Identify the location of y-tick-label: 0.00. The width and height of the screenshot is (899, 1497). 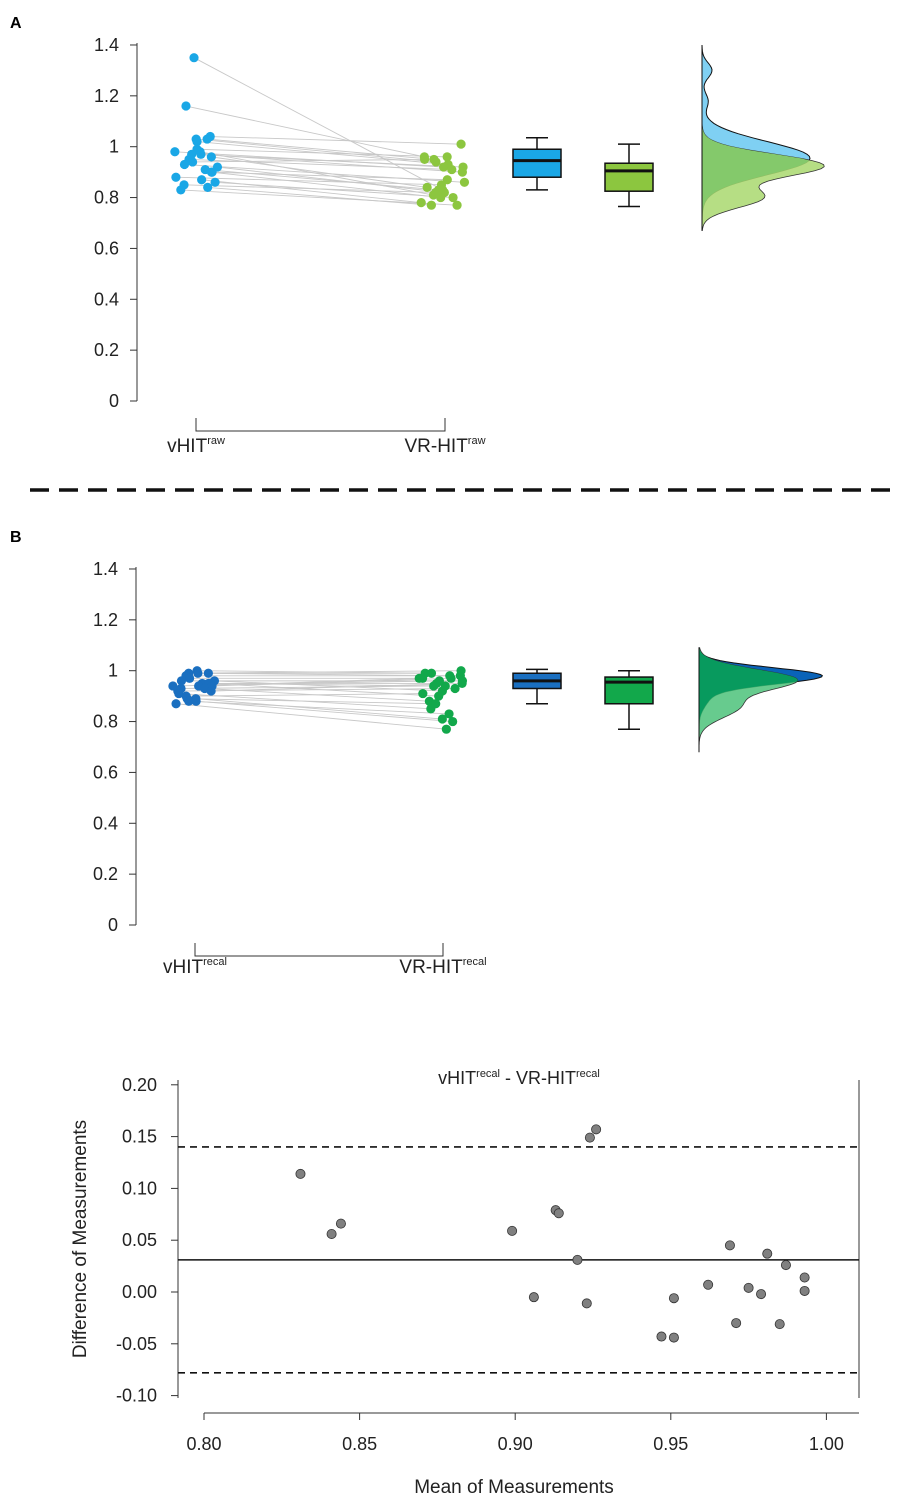
(139, 1292).